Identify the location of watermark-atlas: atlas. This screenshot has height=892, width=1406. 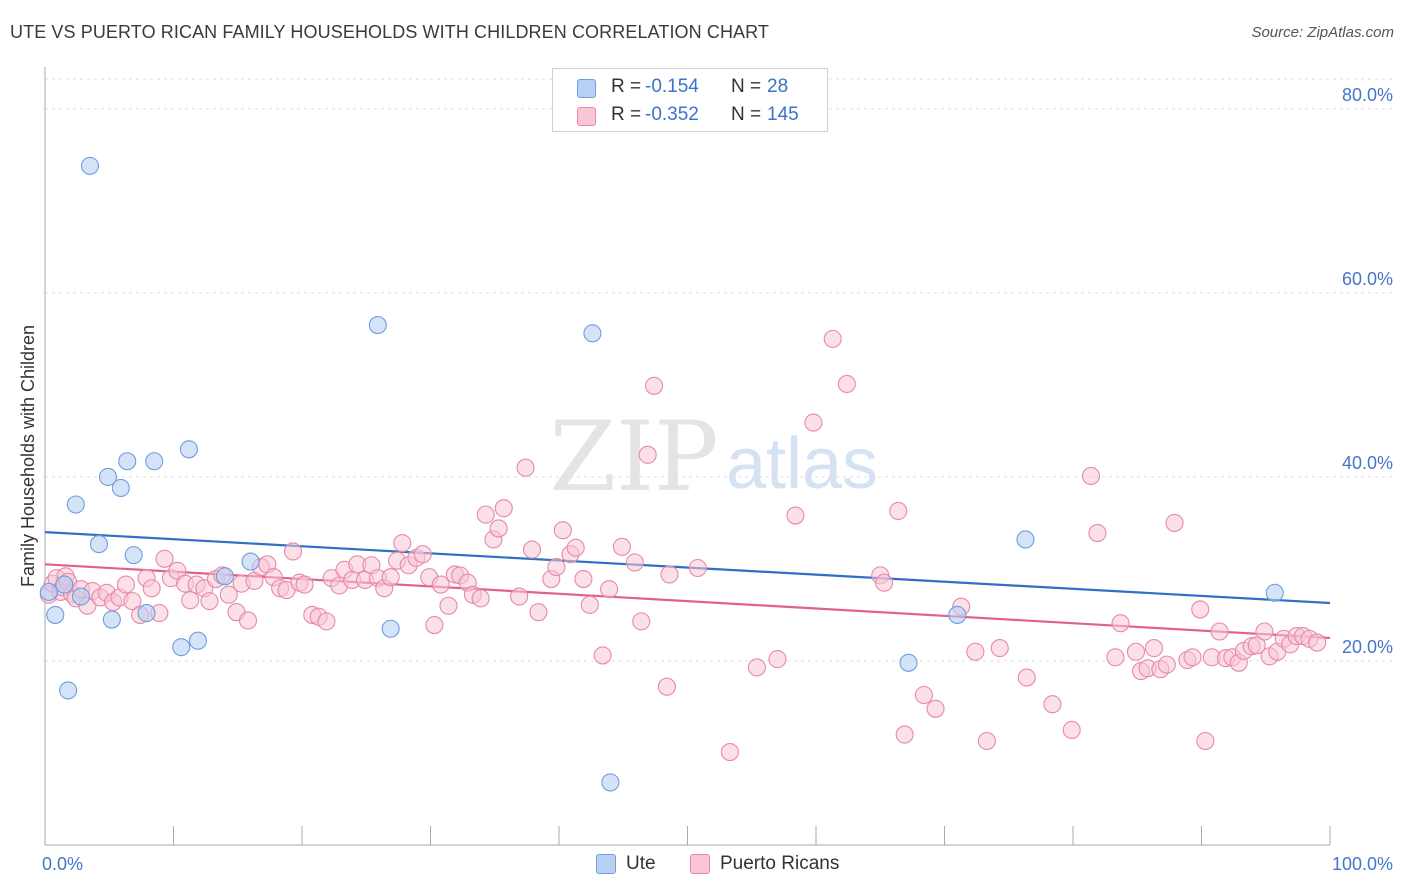
(802, 464).